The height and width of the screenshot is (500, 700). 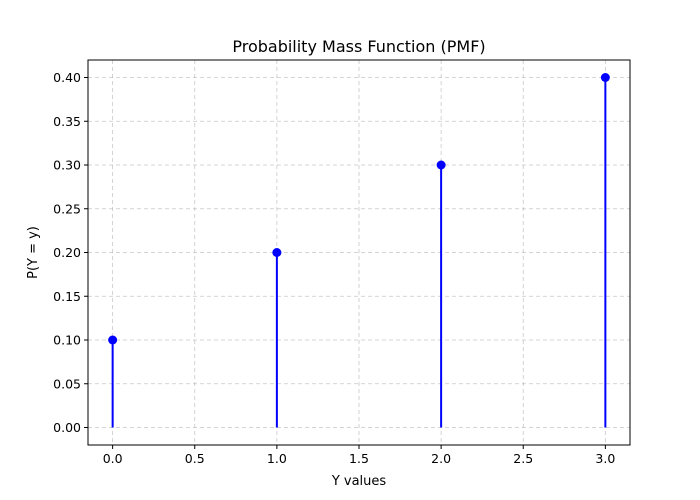 I want to click on x-axis-label: Y values, so click(x=359, y=481).